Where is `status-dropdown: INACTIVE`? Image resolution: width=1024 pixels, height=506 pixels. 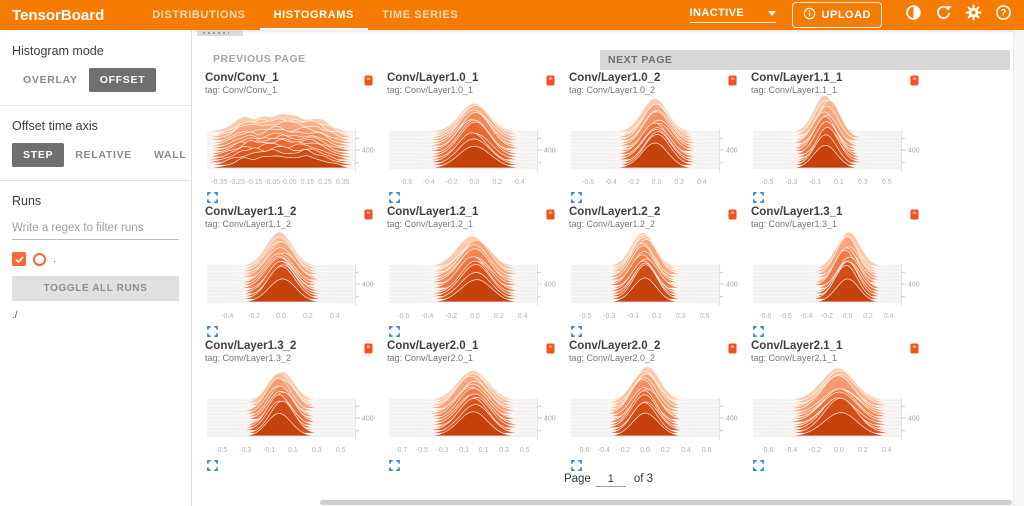 status-dropdown: INACTIVE is located at coordinates (732, 15).